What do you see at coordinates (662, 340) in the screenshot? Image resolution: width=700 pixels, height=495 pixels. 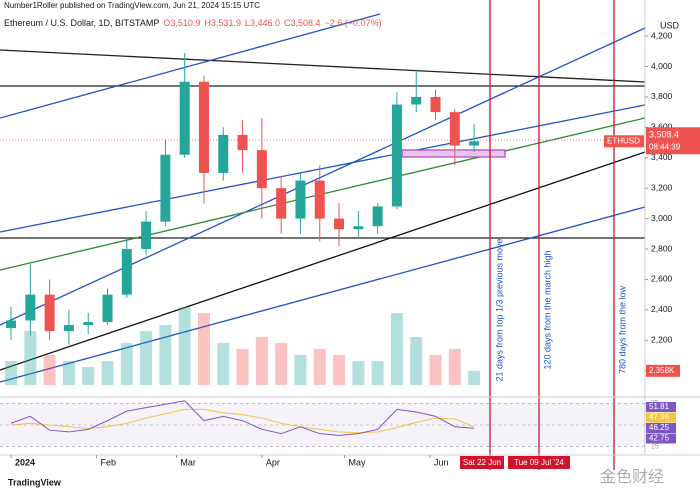 I see `y-tick-label: 2,200` at bounding box center [662, 340].